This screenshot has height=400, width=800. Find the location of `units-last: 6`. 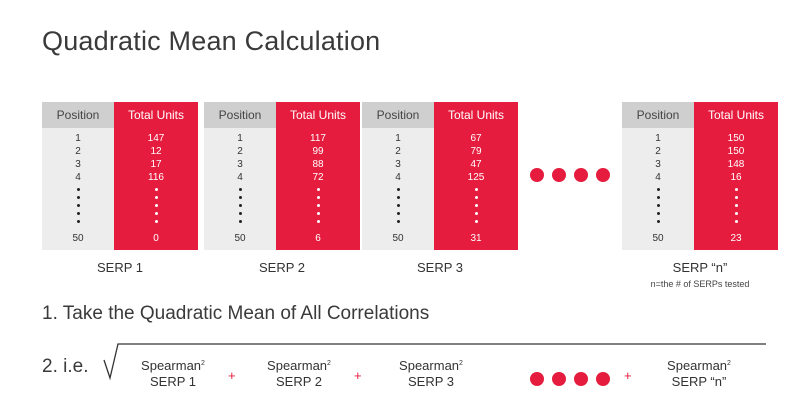

units-last: 6 is located at coordinates (318, 238).